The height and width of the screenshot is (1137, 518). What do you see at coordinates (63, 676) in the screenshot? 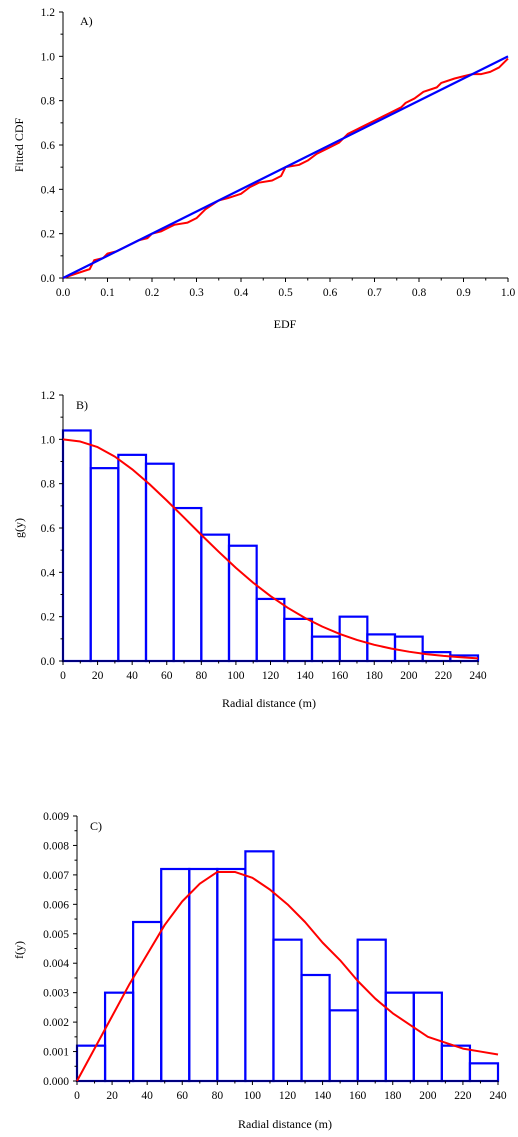
I see `panel-b-x-tick-label: 0` at bounding box center [63, 676].